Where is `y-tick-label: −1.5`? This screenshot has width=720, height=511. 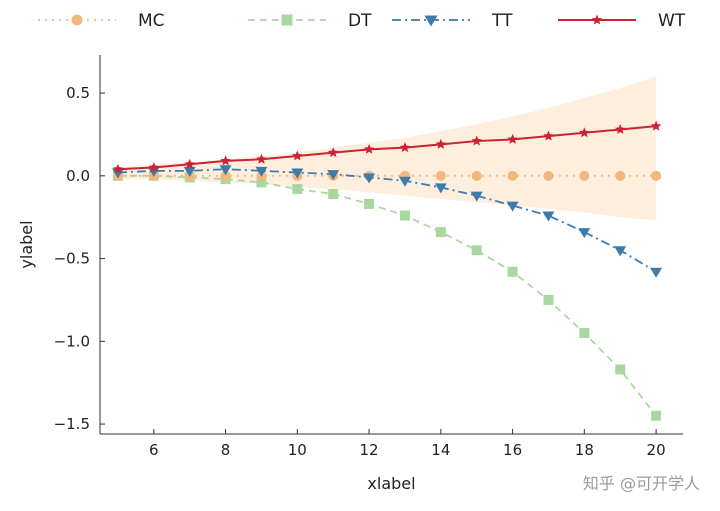
y-tick-label: −1.5 is located at coordinates (72, 424).